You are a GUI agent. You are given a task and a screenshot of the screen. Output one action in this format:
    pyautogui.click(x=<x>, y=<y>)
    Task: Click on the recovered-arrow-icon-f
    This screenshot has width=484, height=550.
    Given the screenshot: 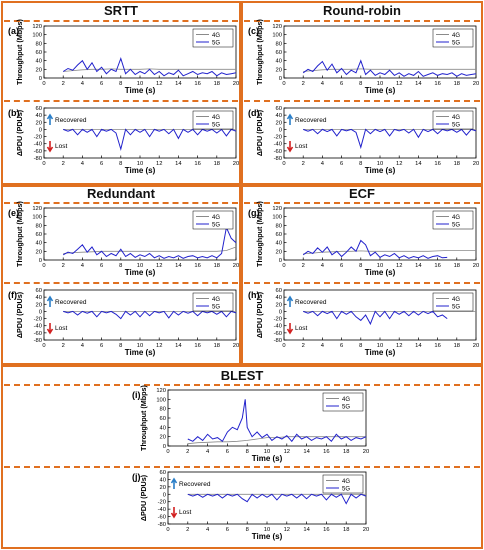 What is the action you would take?
    pyautogui.click(x=50, y=301)
    